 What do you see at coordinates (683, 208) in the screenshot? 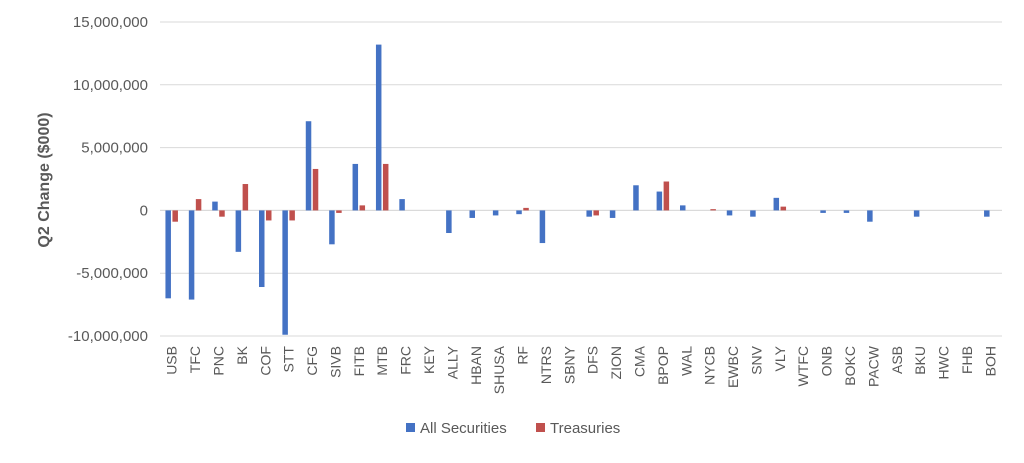
I see `bar-all-securities-wal` at bounding box center [683, 208].